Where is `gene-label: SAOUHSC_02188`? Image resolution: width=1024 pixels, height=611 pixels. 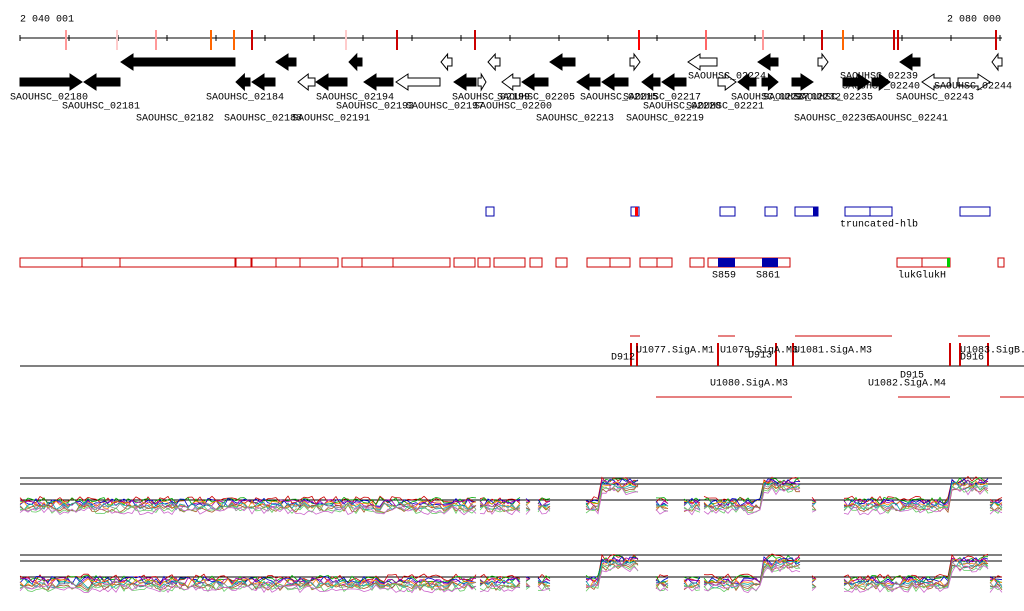 gene-label: SAOUHSC_02188 is located at coordinates (263, 119).